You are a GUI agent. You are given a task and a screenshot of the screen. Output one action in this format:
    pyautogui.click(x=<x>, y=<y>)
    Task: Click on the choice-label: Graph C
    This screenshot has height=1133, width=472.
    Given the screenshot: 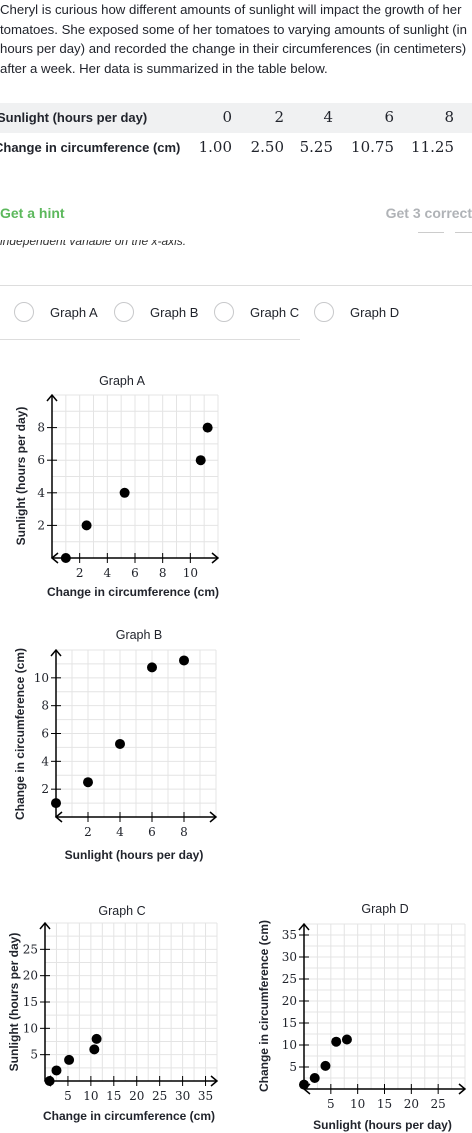 What is the action you would take?
    pyautogui.click(x=275, y=312)
    